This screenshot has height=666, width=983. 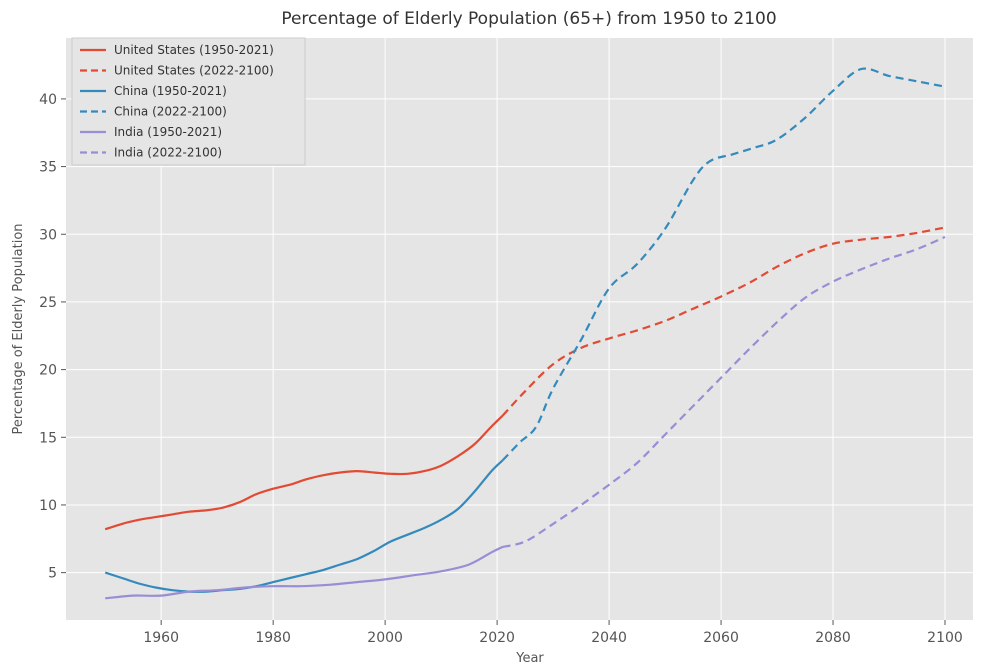 I want to click on legend-entry: United States (1950-2021), so click(x=194, y=50).